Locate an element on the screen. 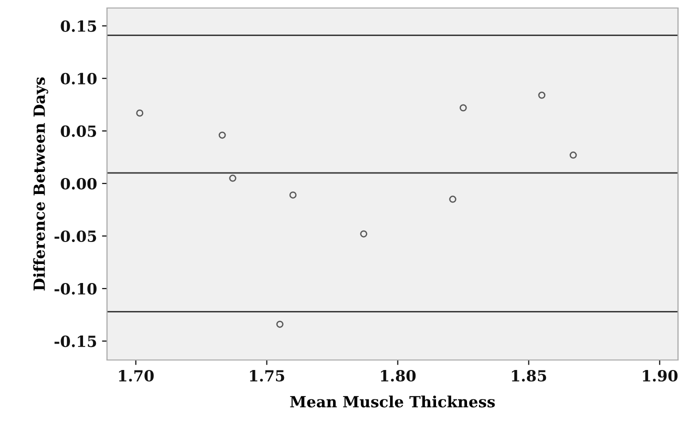 The image size is (679, 430). x-tick-label: 1.75 is located at coordinates (267, 376).